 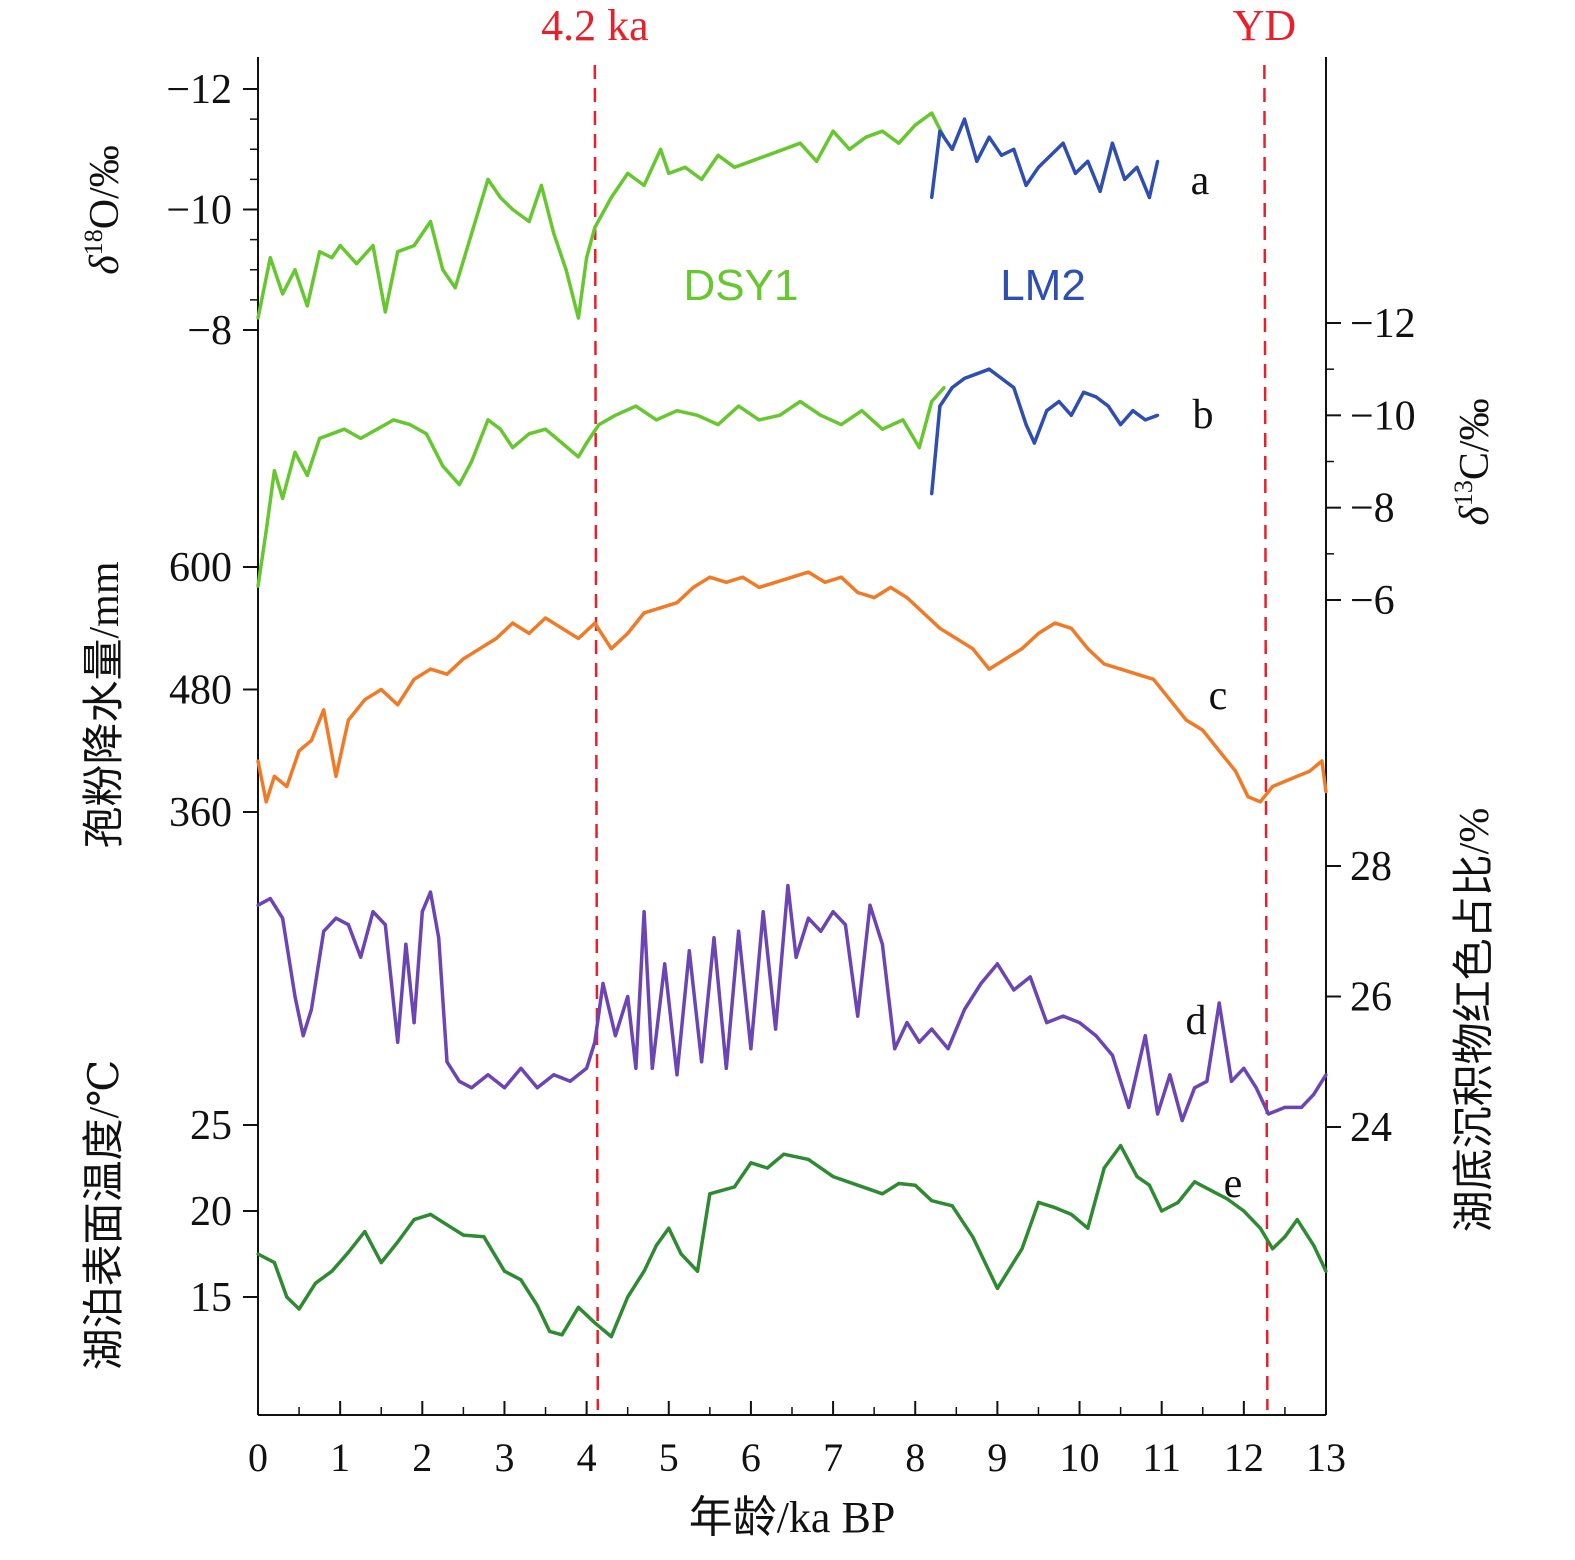 I want to click on y-tick-label: 24, so click(x=1371, y=1128).